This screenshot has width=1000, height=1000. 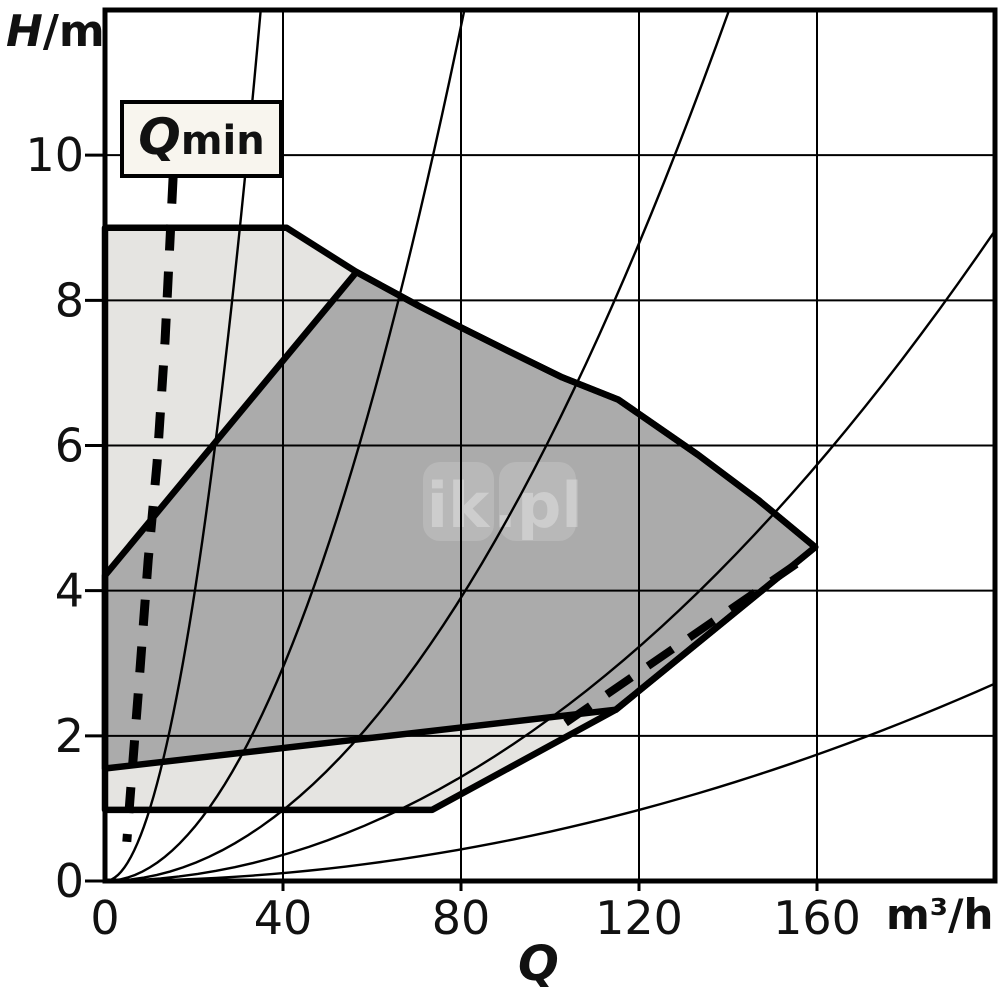 I want to click on watermark-text: .pl, so click(x=537, y=505).